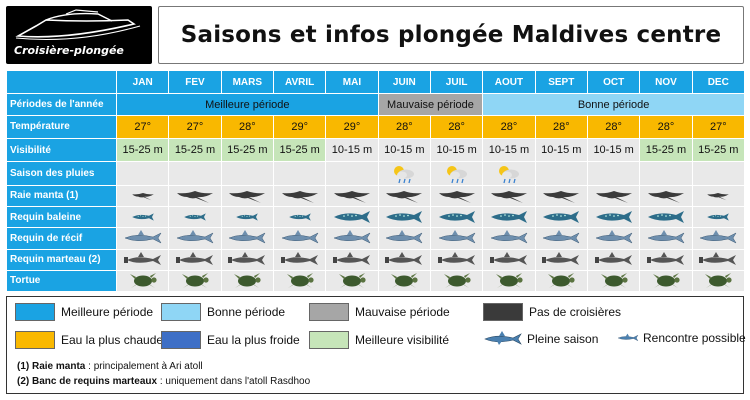 The width and height of the screenshot is (750, 400). I want to click on whaleshark-row: Requin baleine, so click(375, 217).